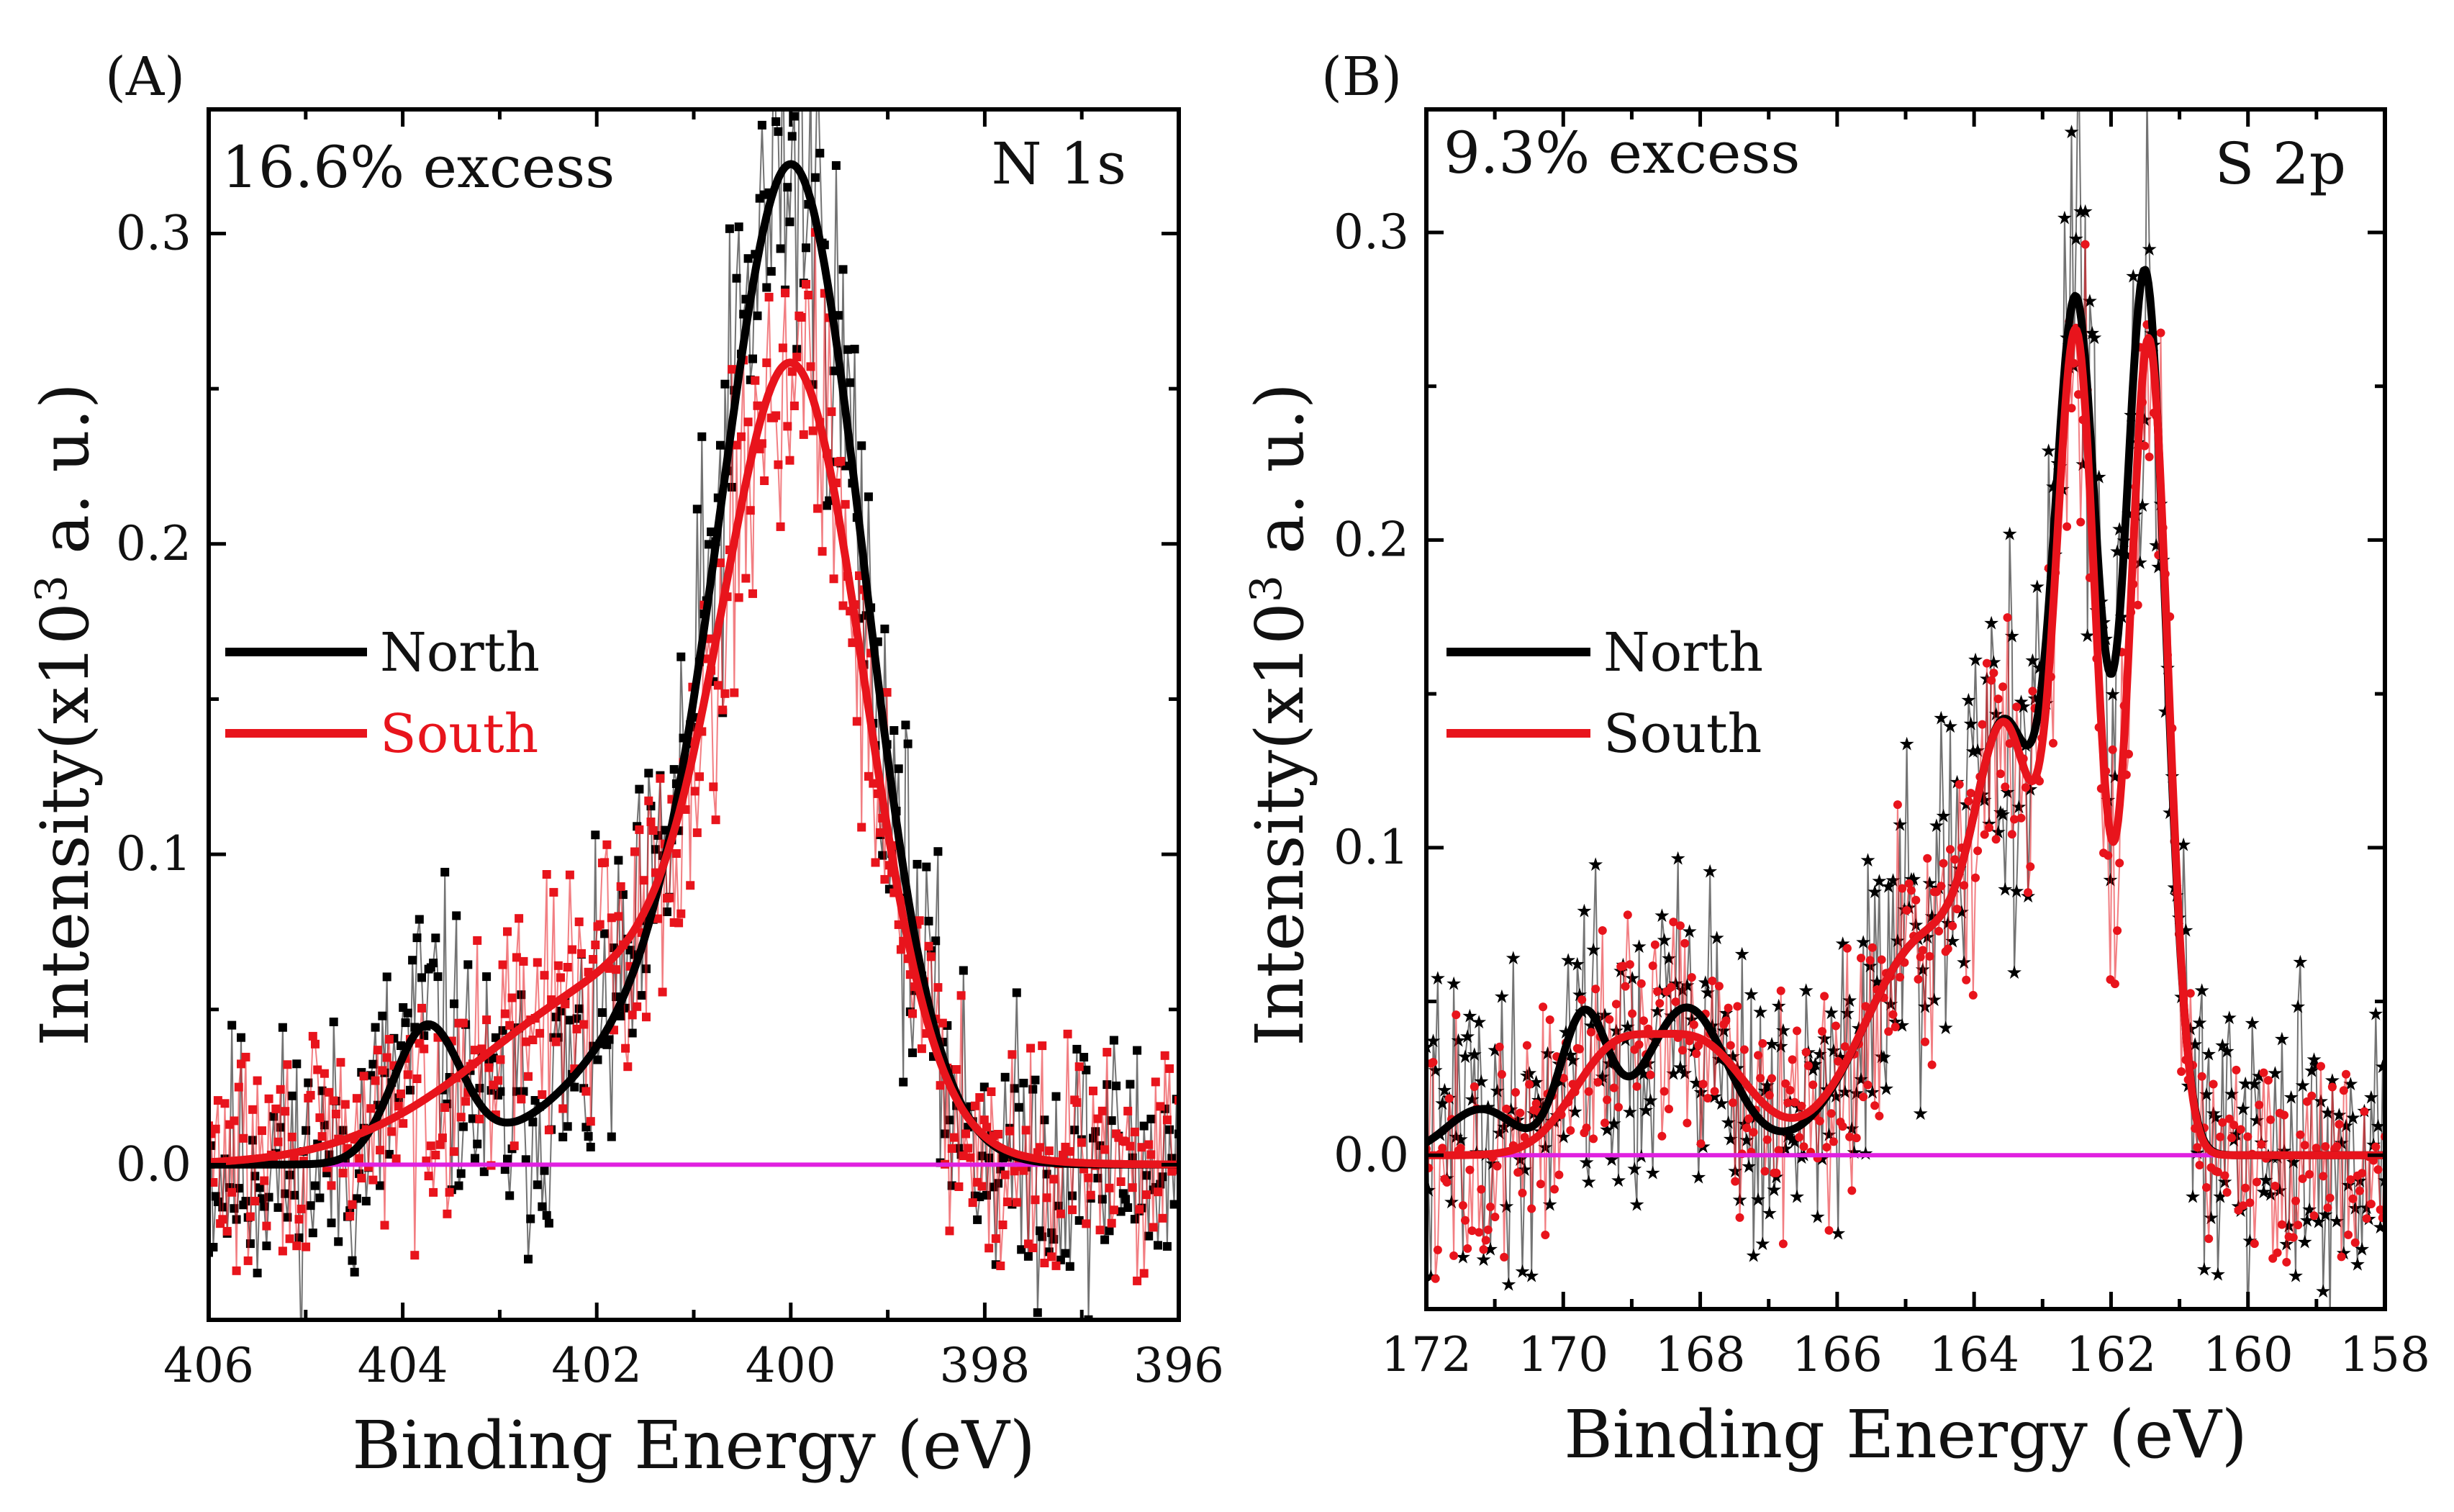 This screenshot has width=2454, height=1512. I want to click on x-tick-label: 160, so click(2248, 1355).